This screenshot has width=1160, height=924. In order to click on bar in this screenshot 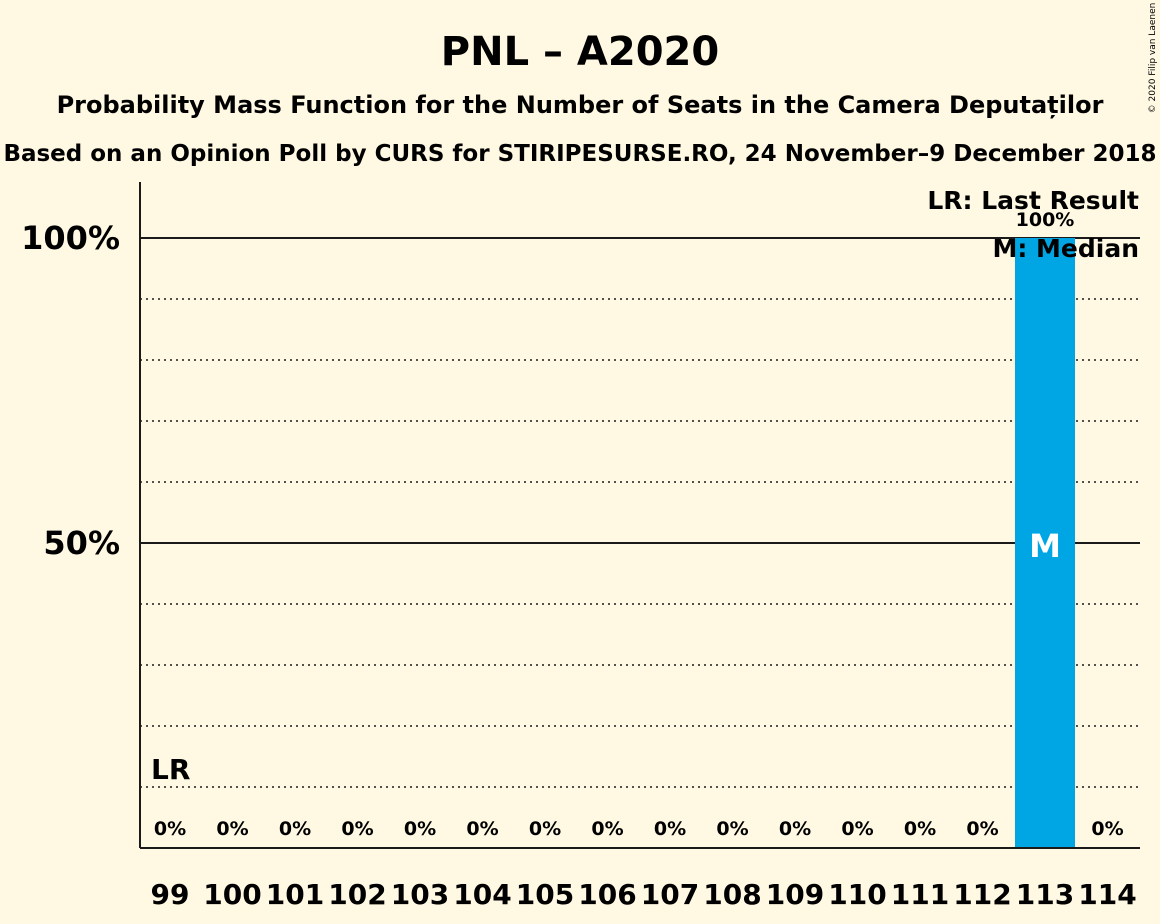, I will do `click(1045, 543)`.